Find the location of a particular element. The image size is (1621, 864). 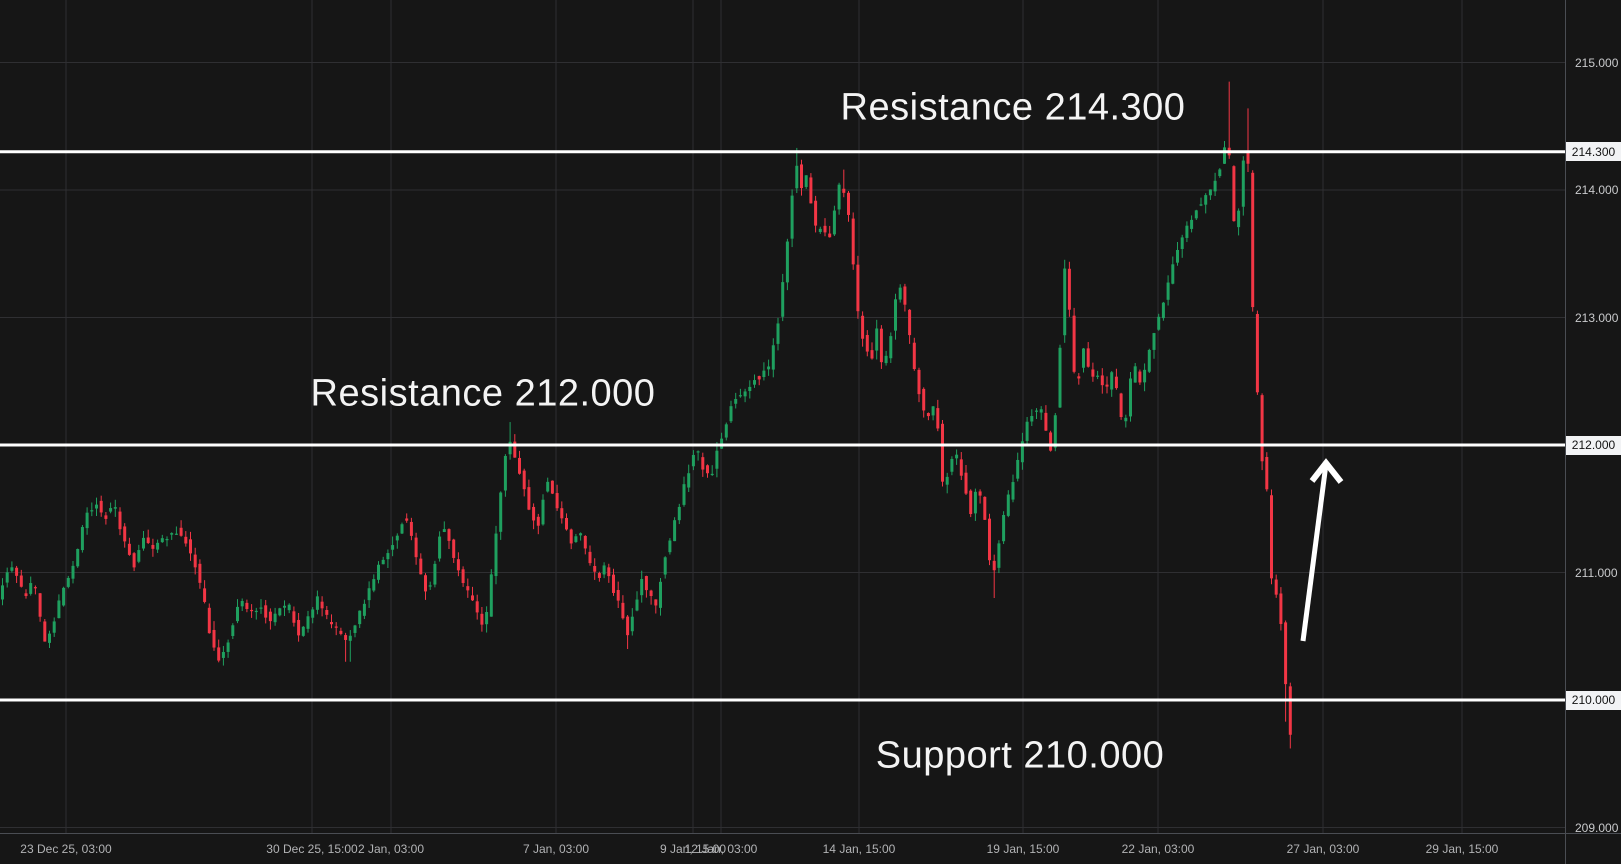

time-tick-label: 12 Jan, 03:00 is located at coordinates (721, 849).